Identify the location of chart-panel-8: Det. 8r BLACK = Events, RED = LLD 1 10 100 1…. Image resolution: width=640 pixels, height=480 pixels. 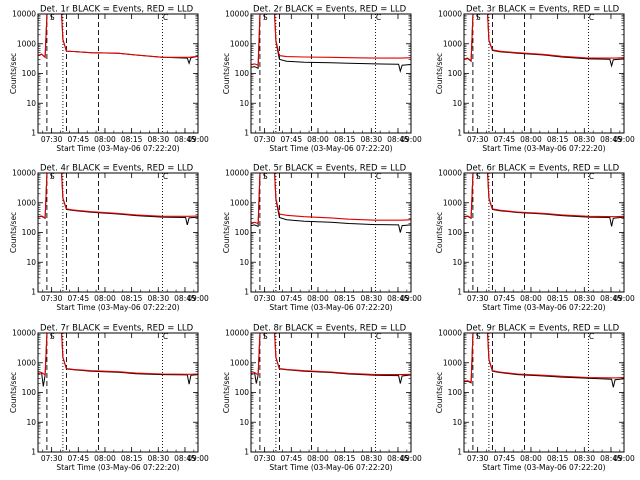
(322, 398).